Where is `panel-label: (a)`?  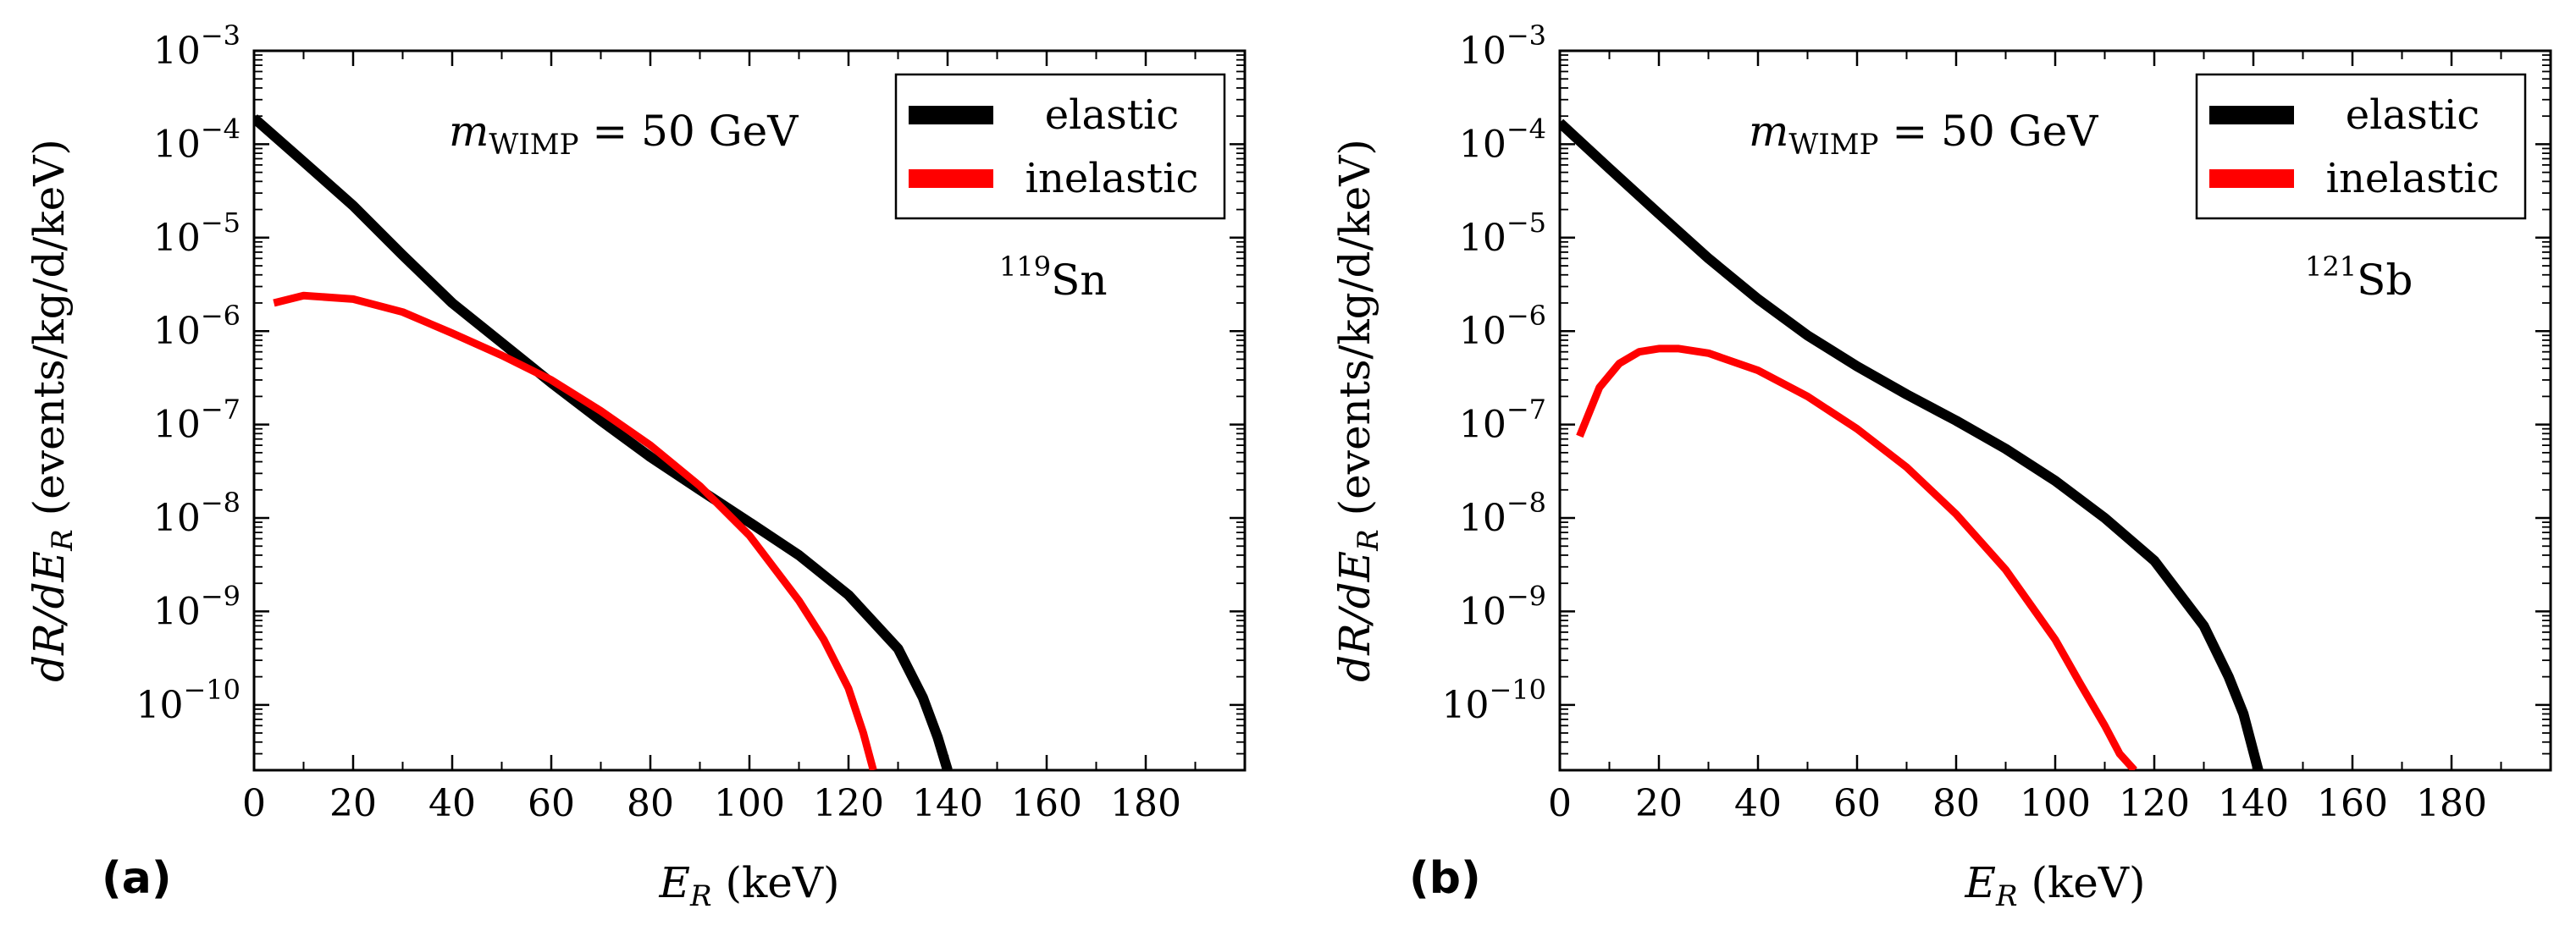 panel-label: (a) is located at coordinates (137, 878).